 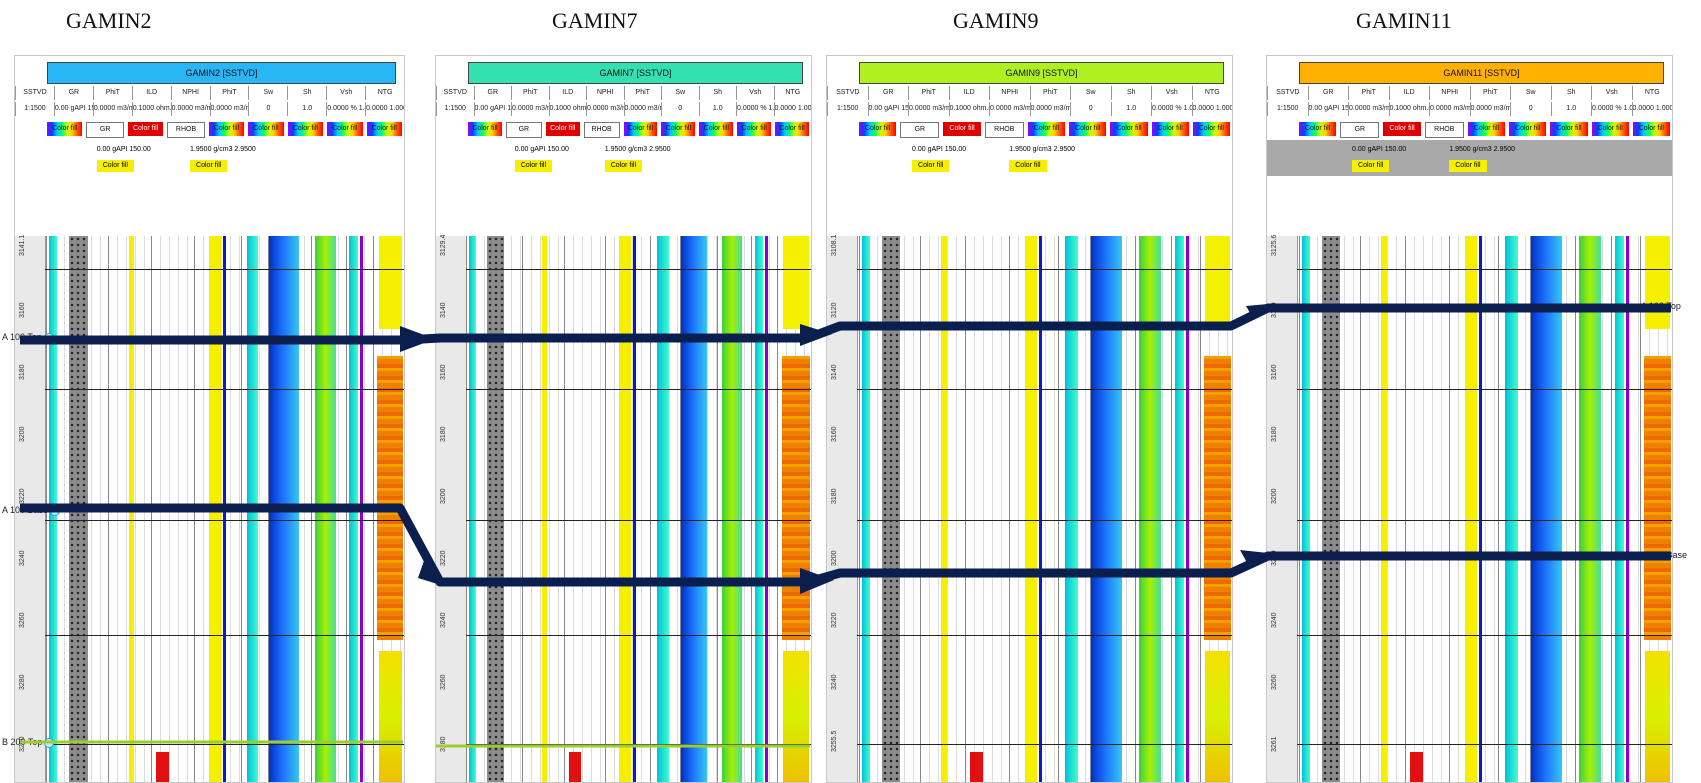 What do you see at coordinates (151, 109) in the screenshot?
I see `scale-cell: 0.1000 ohm.m 1000.00` at bounding box center [151, 109].